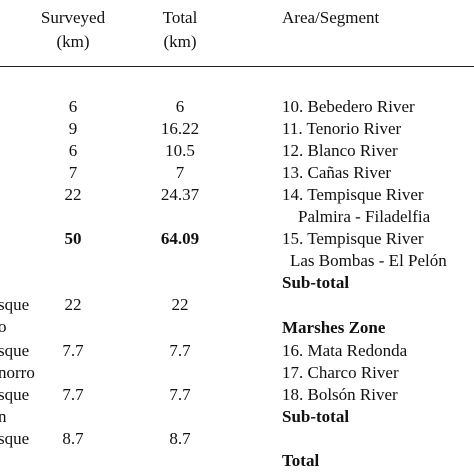  What do you see at coordinates (15, 350) in the screenshot?
I see `left-fragment-3: sque` at bounding box center [15, 350].